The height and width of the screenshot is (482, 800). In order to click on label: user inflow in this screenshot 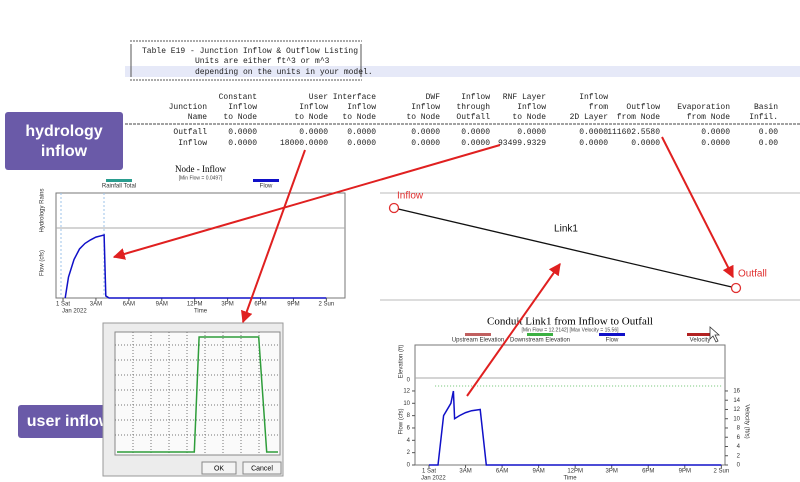, I will do `click(69, 421)`.